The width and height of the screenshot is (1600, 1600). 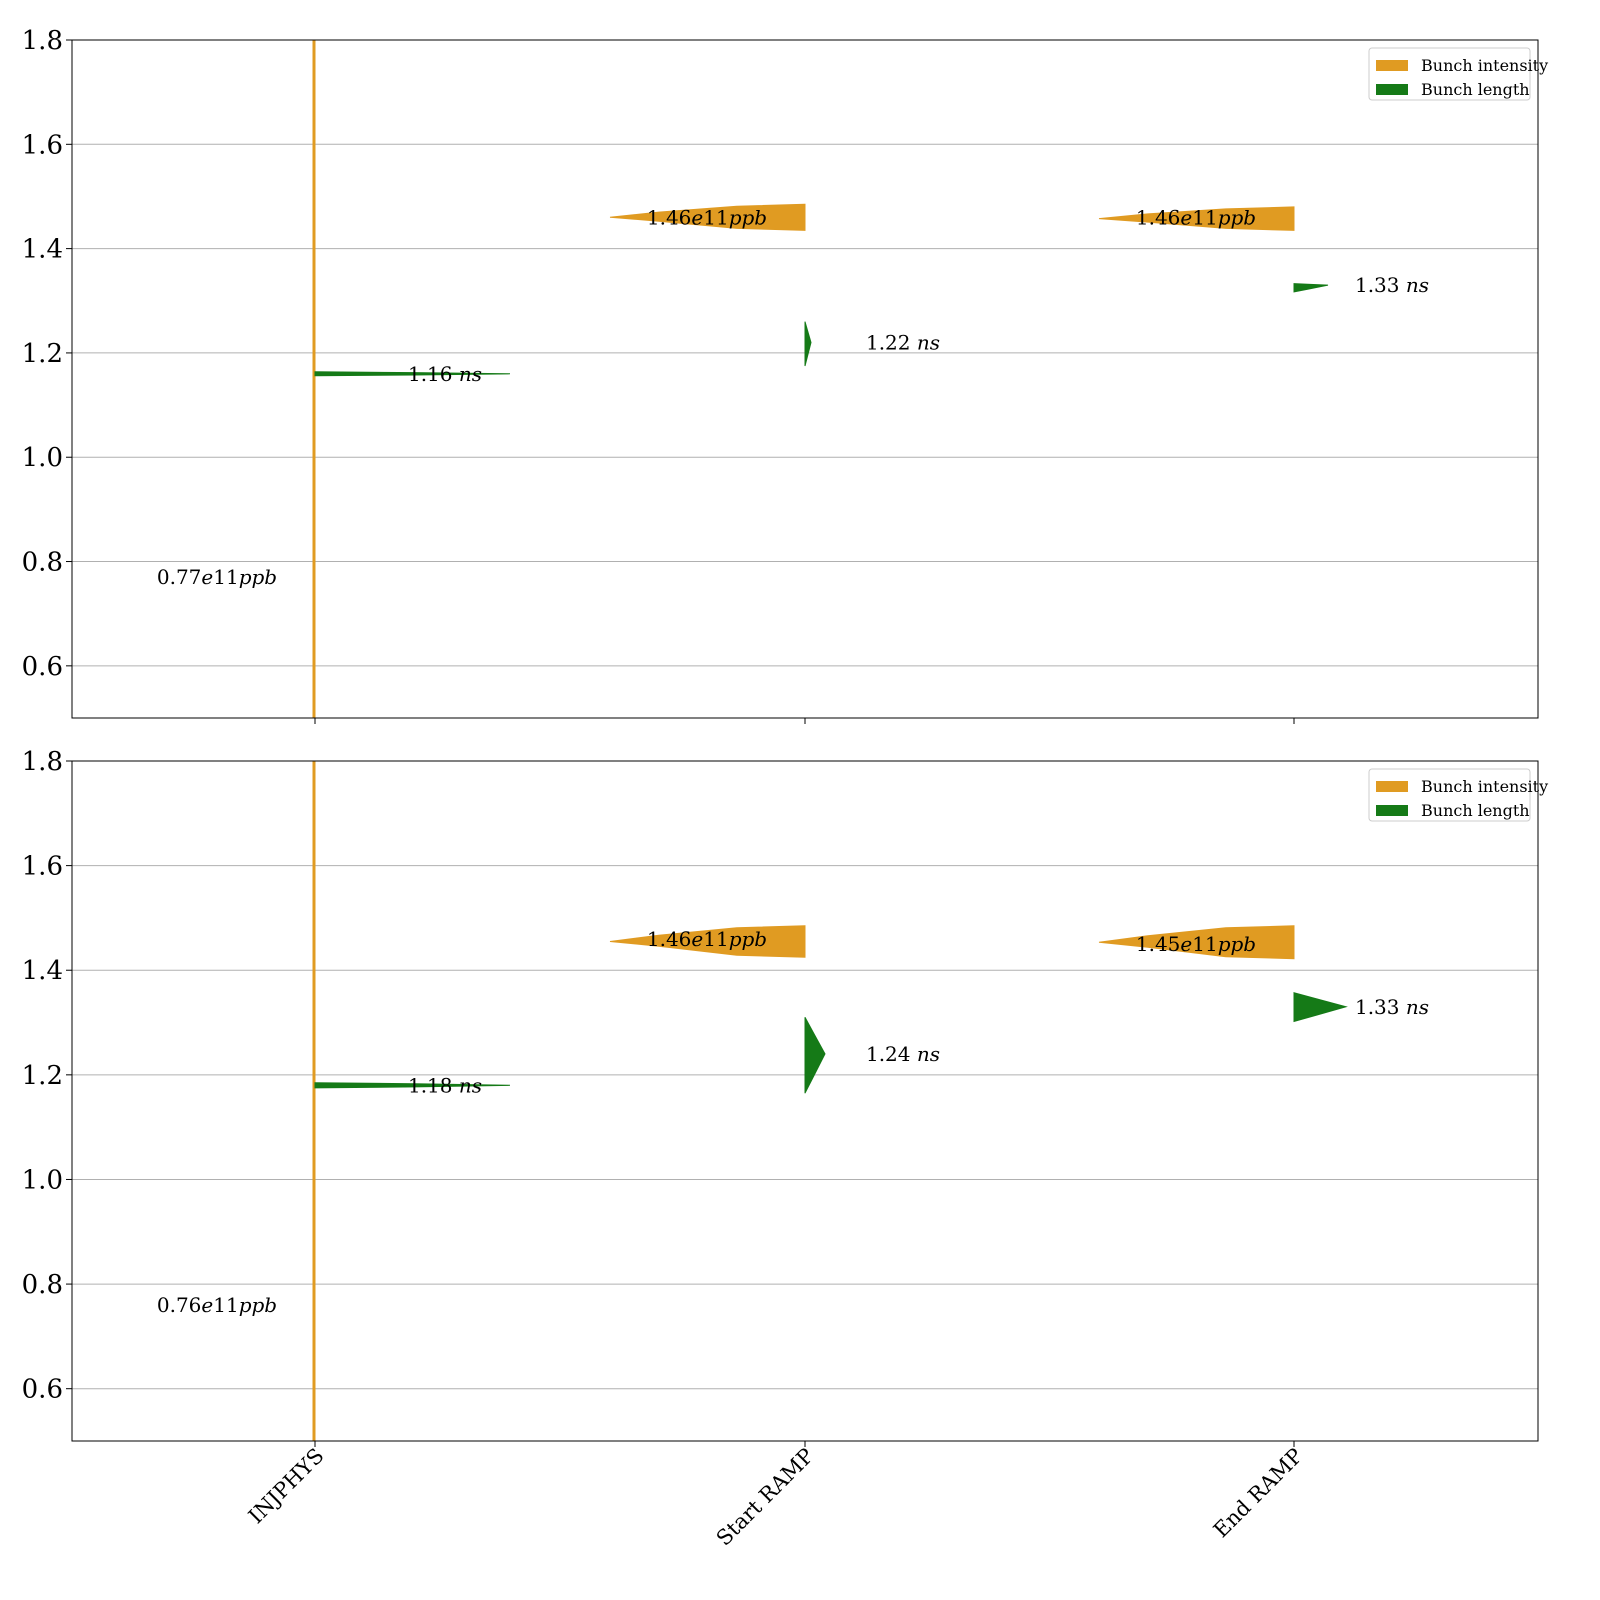 I want to click on violin-value-label: 0.76e11ppb, so click(x=217, y=1305).